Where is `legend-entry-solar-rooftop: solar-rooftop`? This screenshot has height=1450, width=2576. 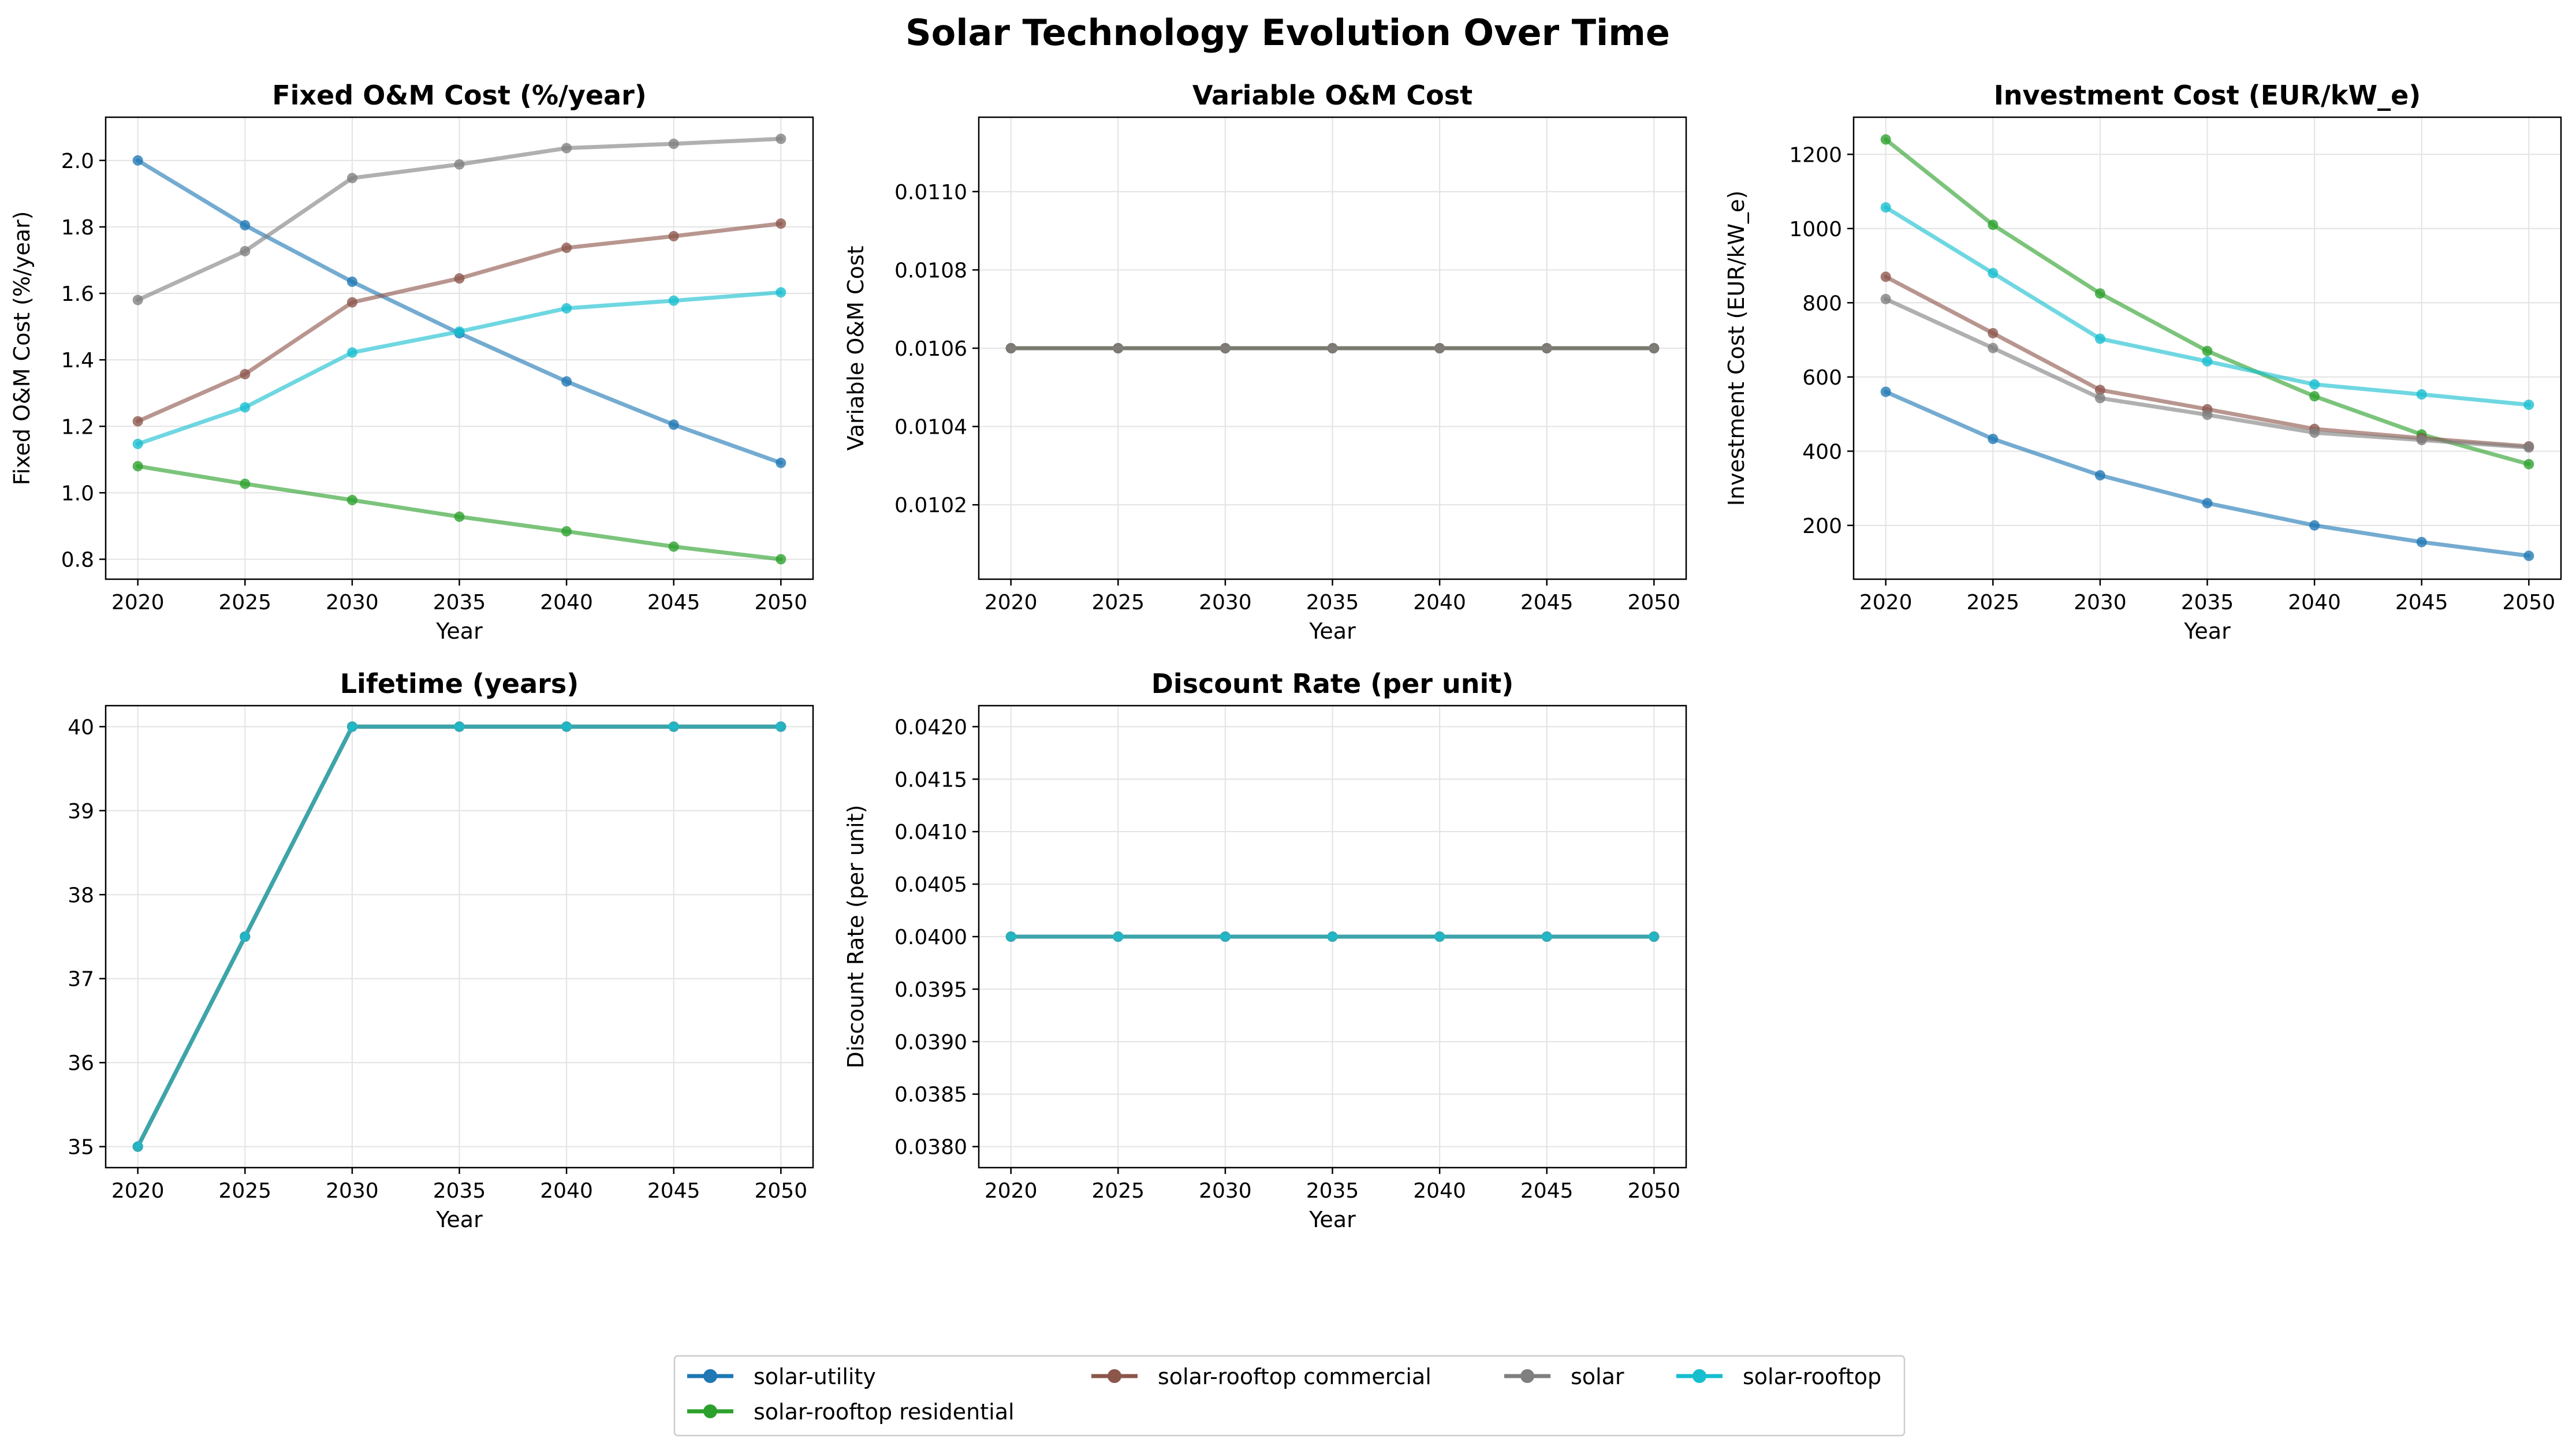 legend-entry-solar-rooftop: solar-rooftop is located at coordinates (1779, 1376).